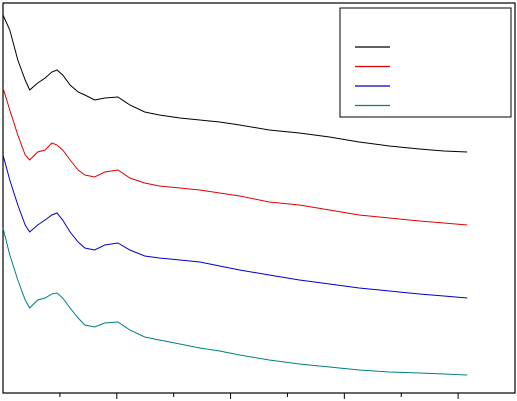  I want to click on legend-box, so click(425, 62).